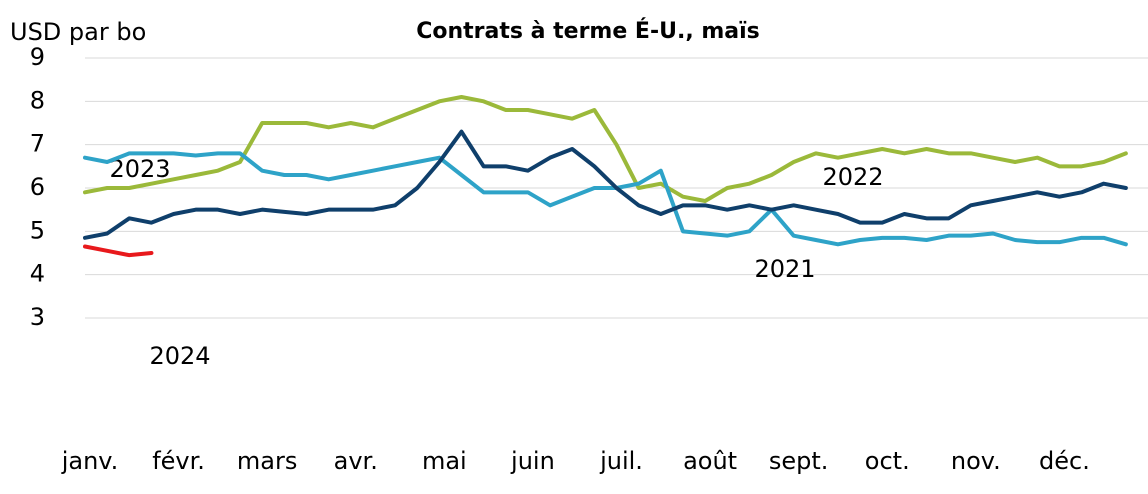 The width and height of the screenshot is (1148, 494). Describe the element at coordinates (78, 32) in the screenshot. I see `y-axis-label: USD par bo` at that location.